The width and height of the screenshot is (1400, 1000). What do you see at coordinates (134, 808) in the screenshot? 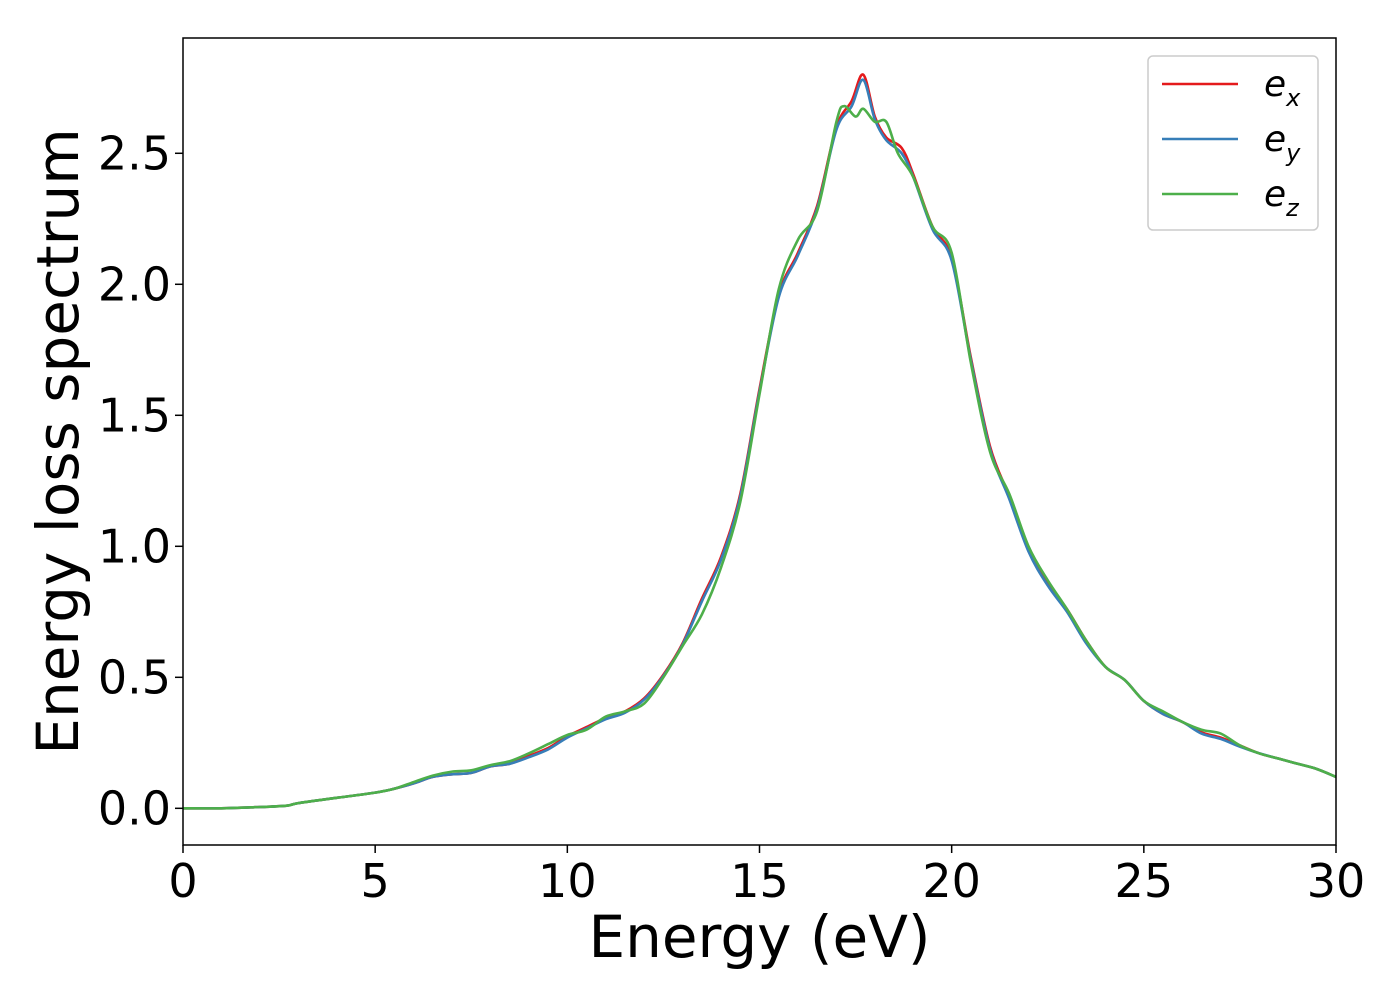
I see `y-tick-label: 0.0` at bounding box center [134, 808].